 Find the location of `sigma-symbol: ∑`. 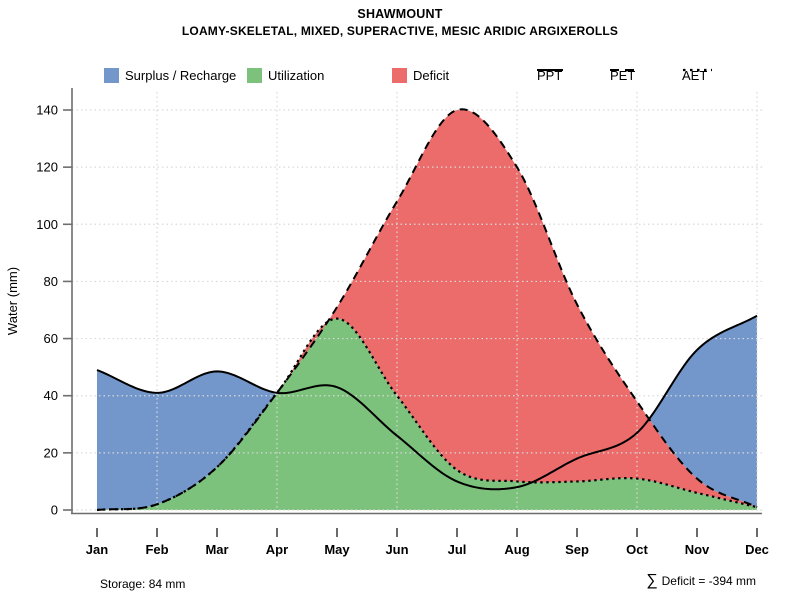

sigma-symbol: ∑ is located at coordinates (652, 580).